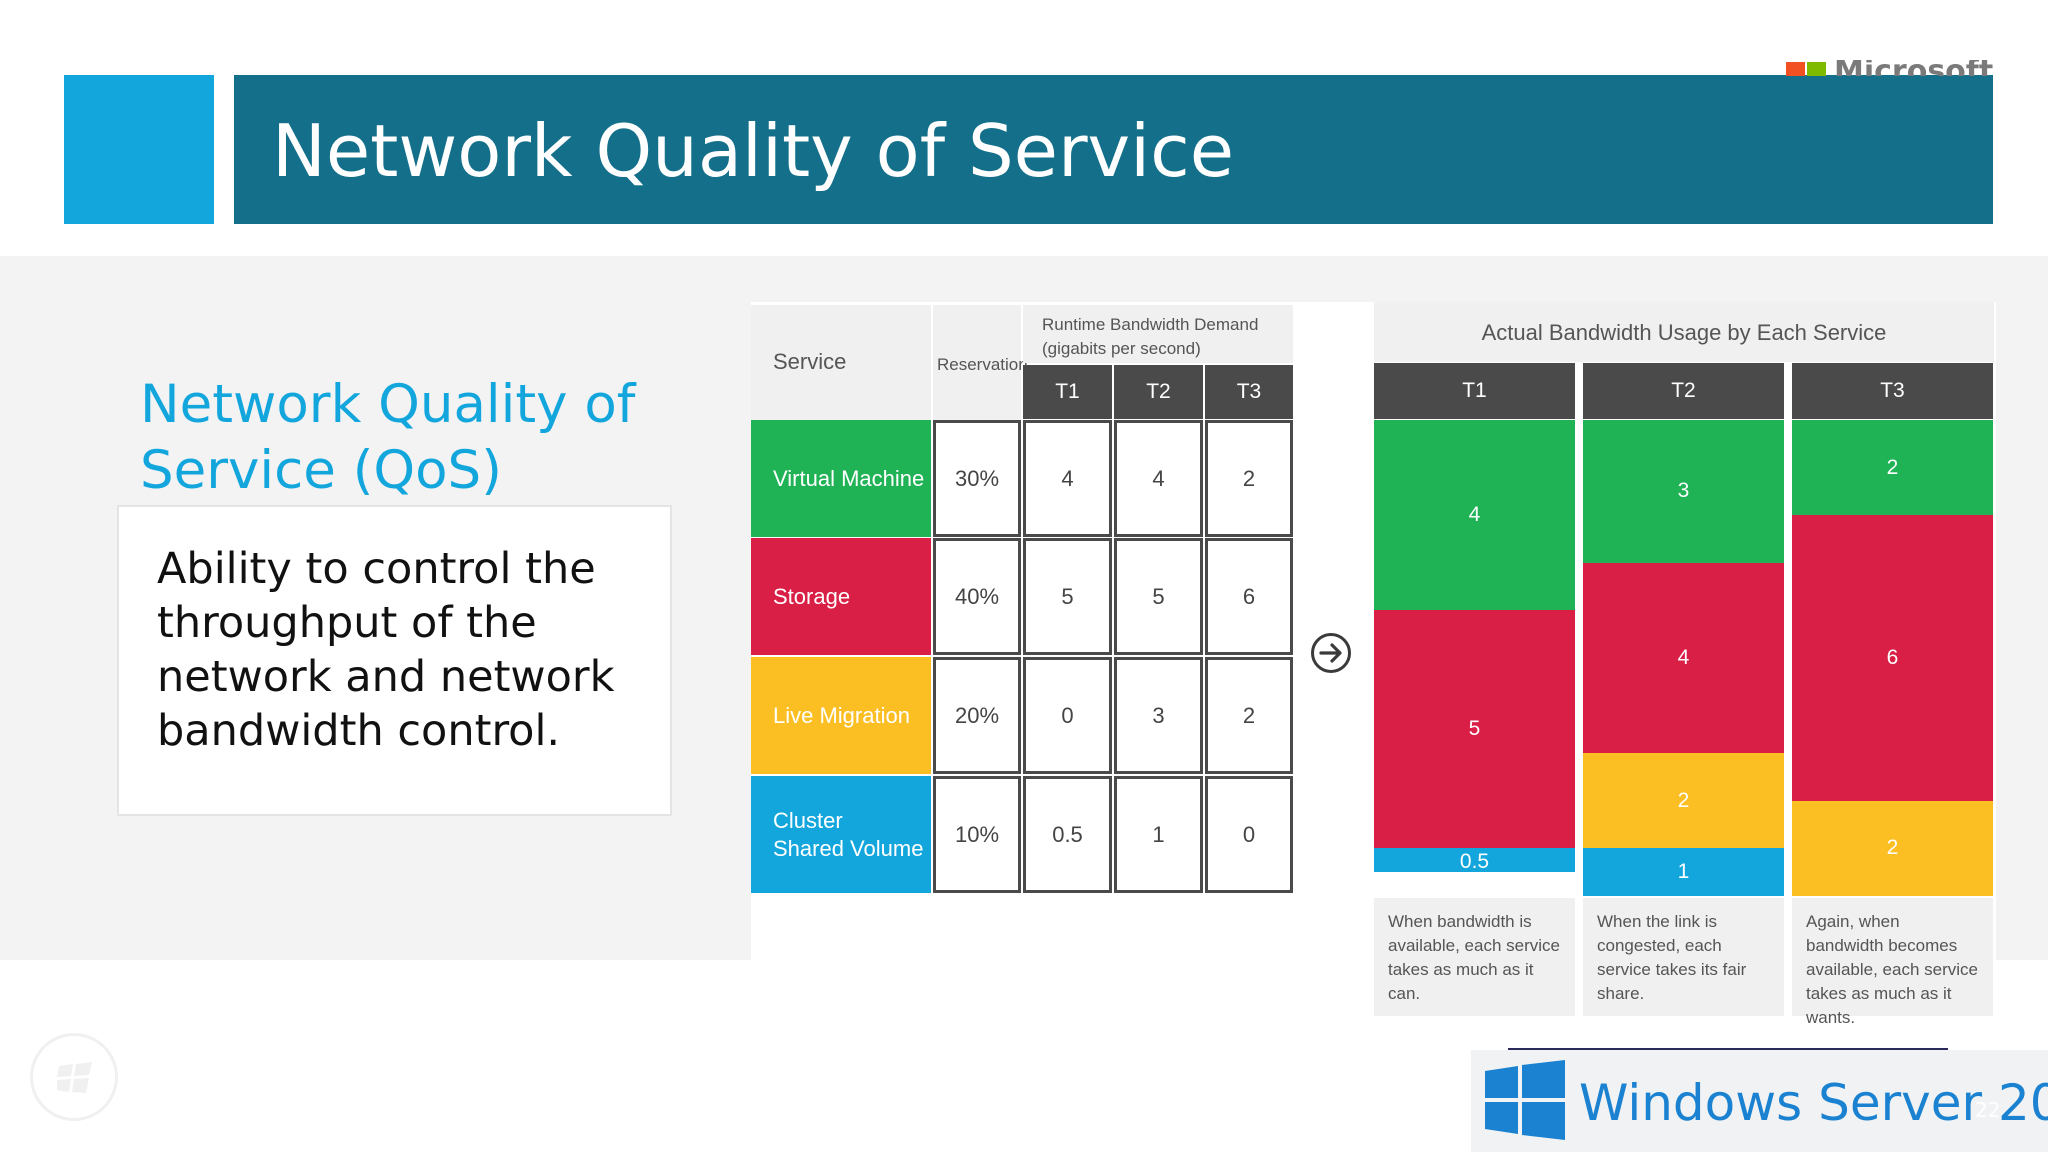 Image resolution: width=2048 pixels, height=1152 pixels. I want to click on chart-bar-label: 6, so click(1892, 657).